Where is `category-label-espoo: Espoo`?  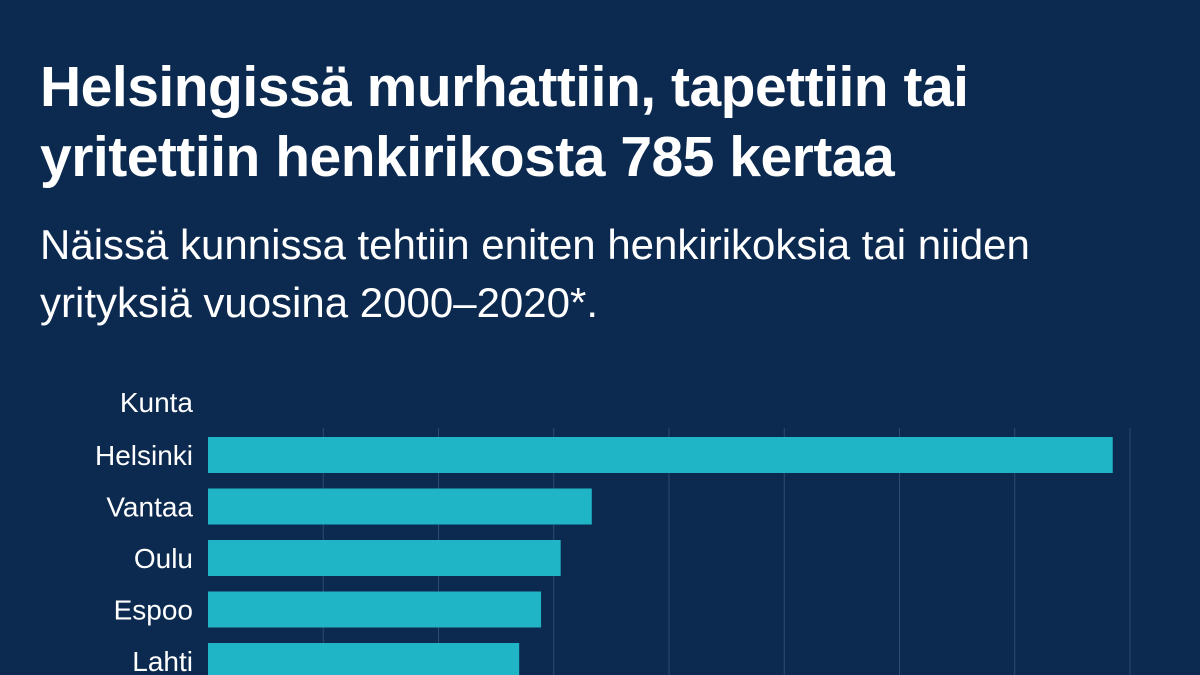
category-label-espoo: Espoo is located at coordinates (153, 610).